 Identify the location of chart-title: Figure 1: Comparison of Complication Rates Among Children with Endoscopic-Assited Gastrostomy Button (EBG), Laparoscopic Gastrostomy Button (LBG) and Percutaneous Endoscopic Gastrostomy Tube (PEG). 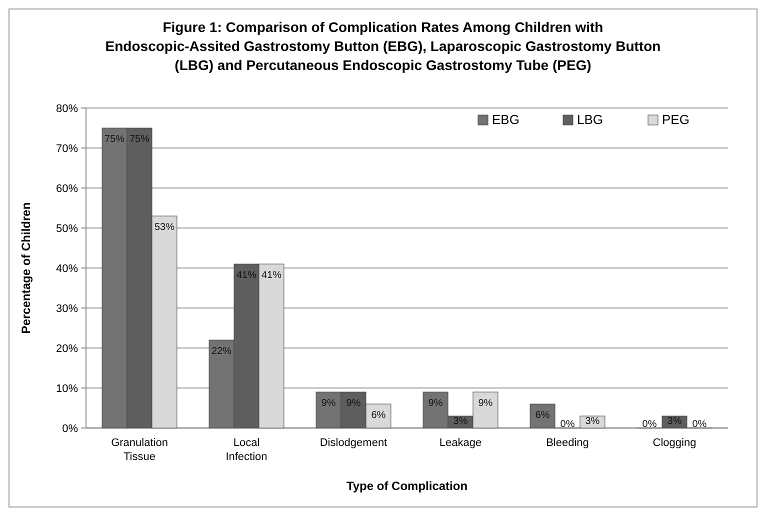
(383, 46).